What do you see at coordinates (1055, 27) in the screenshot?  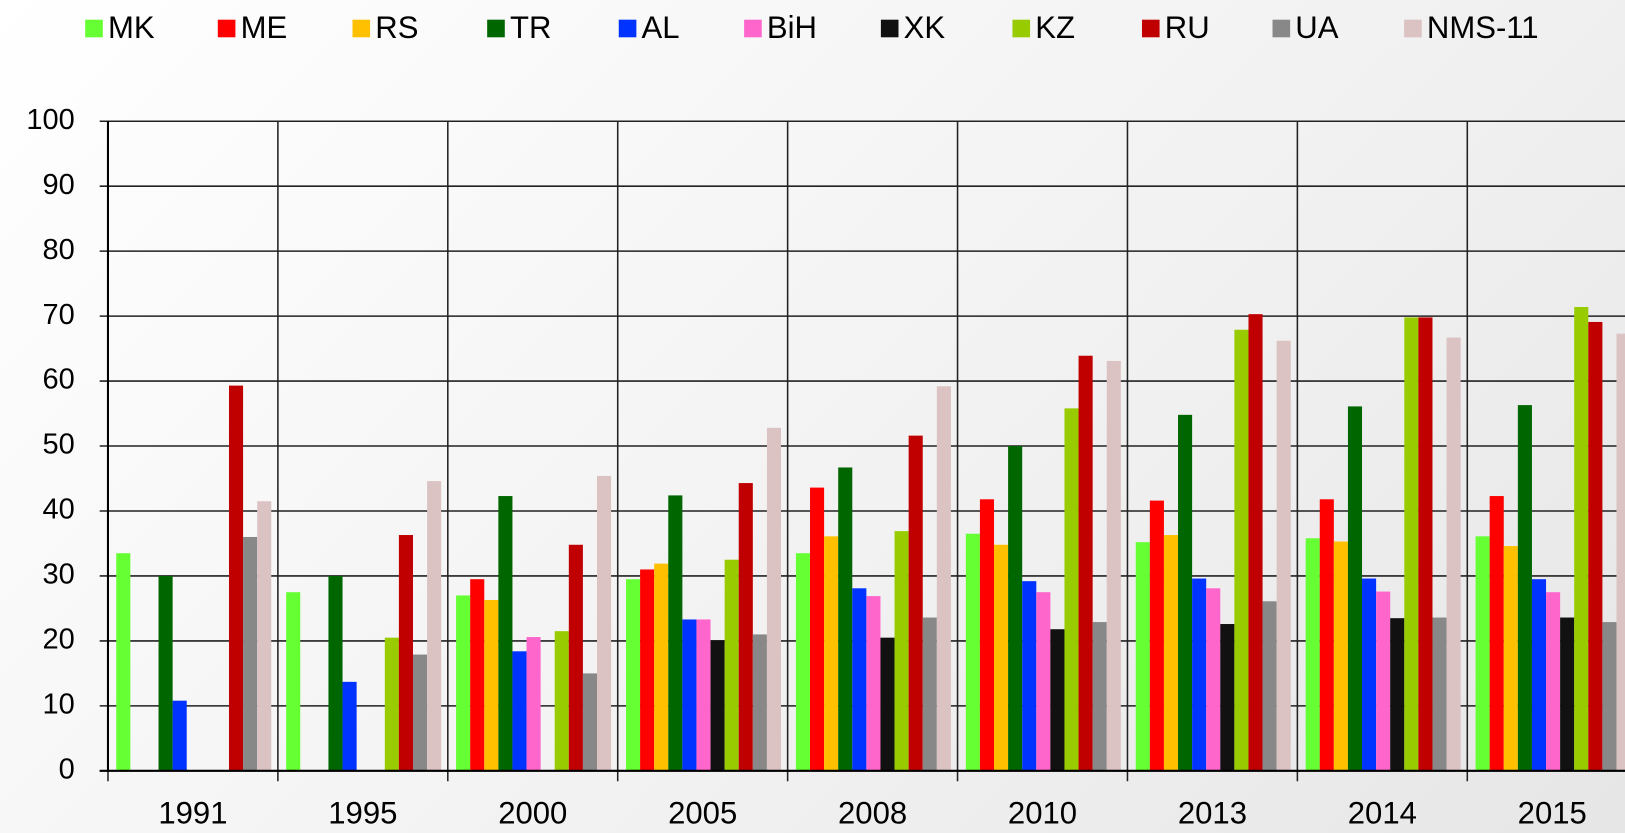 I see `legend-label: KZ` at bounding box center [1055, 27].